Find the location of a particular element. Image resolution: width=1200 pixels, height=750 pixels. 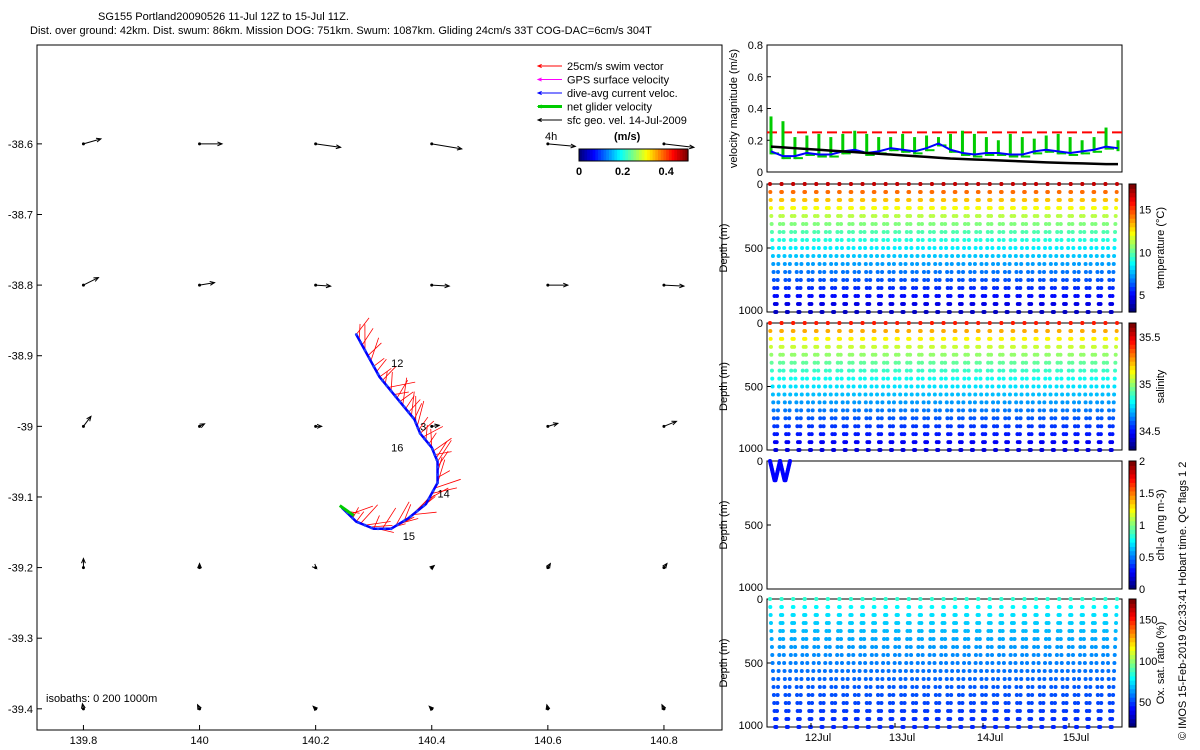

geo-velocity-arrowhead is located at coordinates (212, 283).